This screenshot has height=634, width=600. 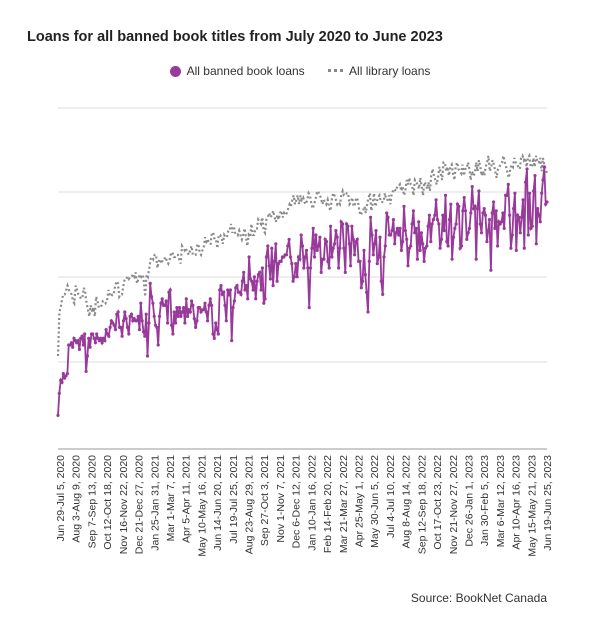 I want to click on x-tick-label: May 15-May 21, 2023, so click(x=532, y=506).